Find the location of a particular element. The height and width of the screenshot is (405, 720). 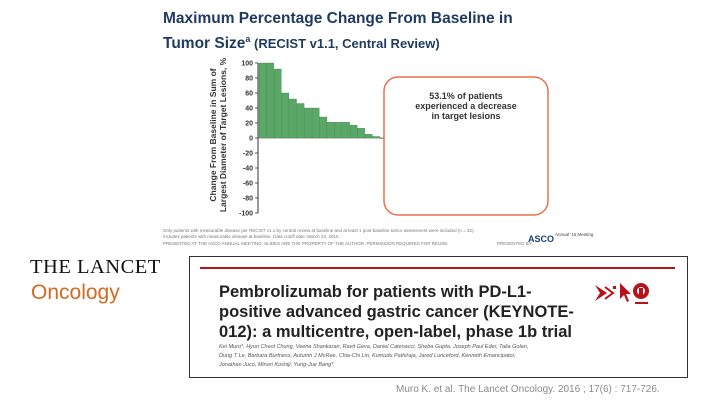

y-axis-label-line2: Largest Diameter of Target Lesions, % is located at coordinates (223, 134).